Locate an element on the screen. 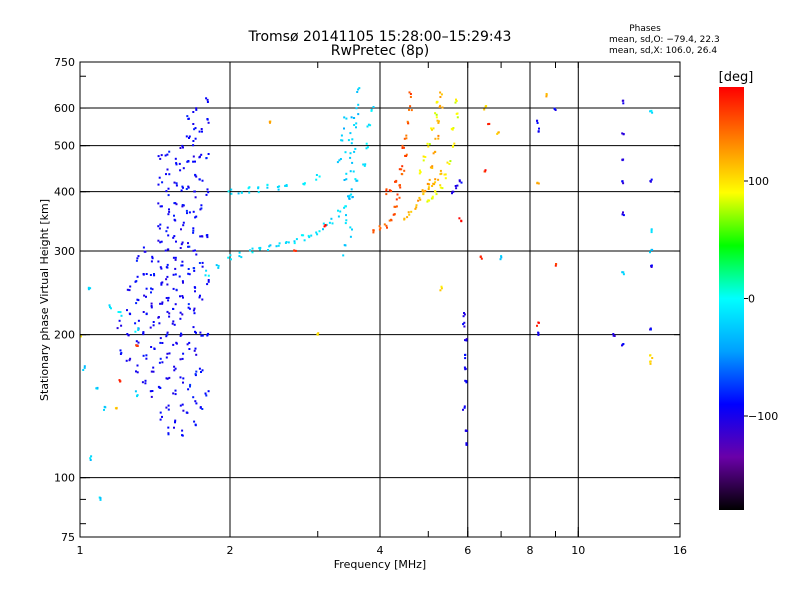 The height and width of the screenshot is (600, 800). y-tick-label: 200 is located at coordinates (64, 335).